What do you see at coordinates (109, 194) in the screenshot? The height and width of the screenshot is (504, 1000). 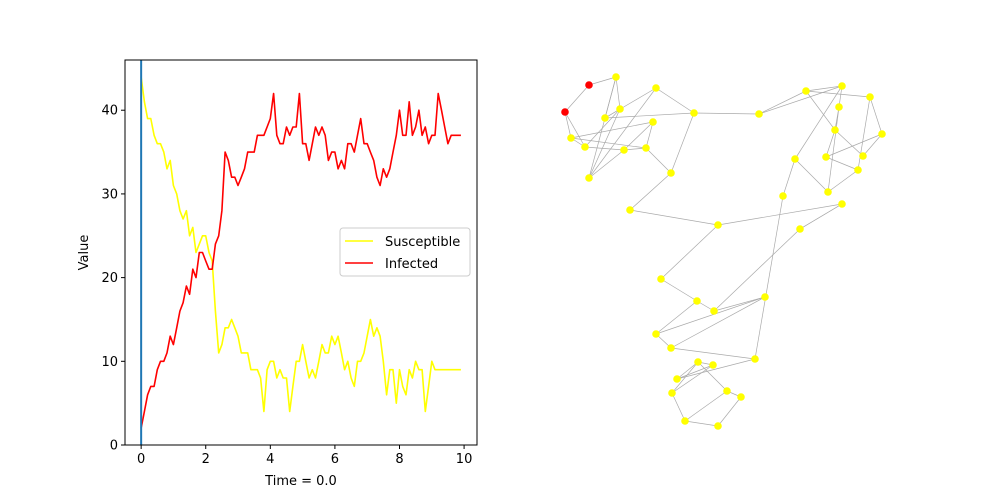 I see `y-tick-label: 30` at bounding box center [109, 194].